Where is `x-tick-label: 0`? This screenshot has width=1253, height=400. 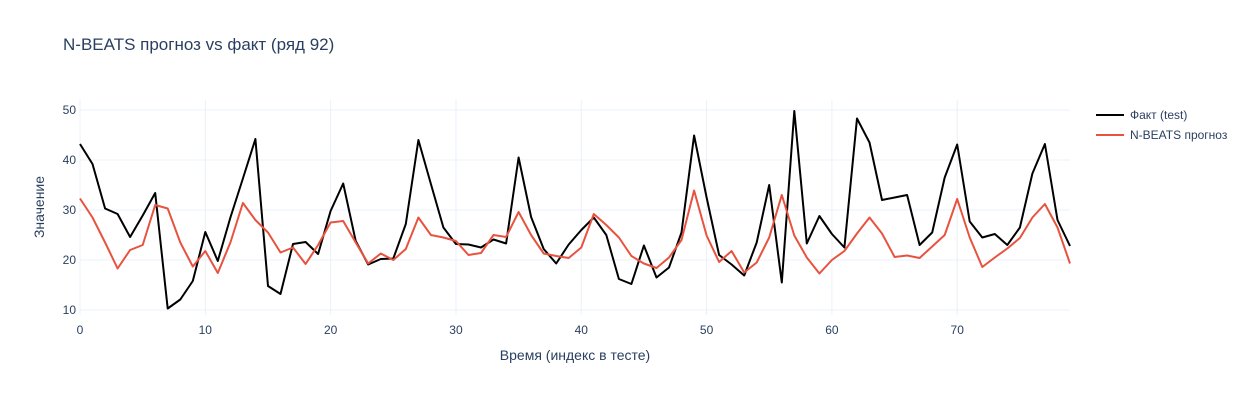
x-tick-label: 0 is located at coordinates (80, 330).